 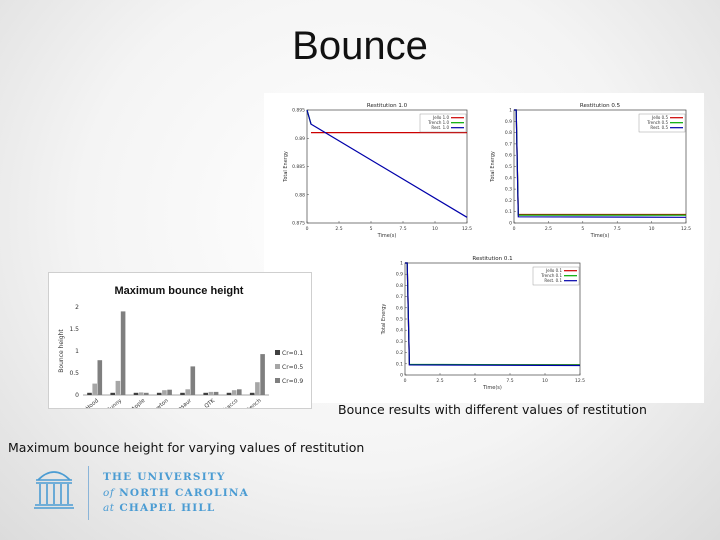 What do you see at coordinates (292, 353) in the screenshot?
I see `bar-legend-label: Cr=0.1` at bounding box center [292, 353].